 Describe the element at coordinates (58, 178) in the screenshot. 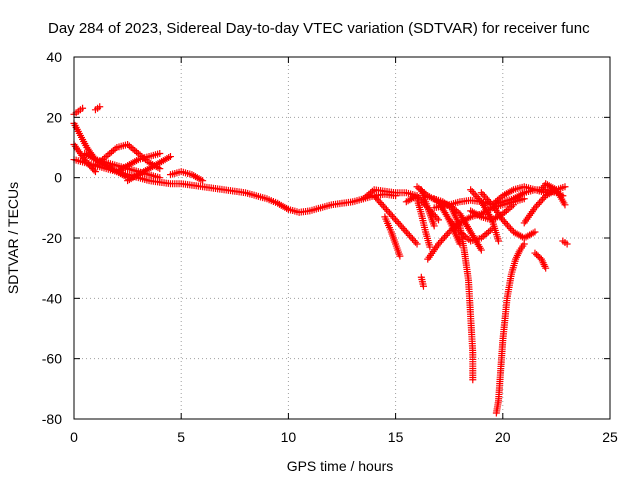

I see `y-tick-label: 0` at that location.